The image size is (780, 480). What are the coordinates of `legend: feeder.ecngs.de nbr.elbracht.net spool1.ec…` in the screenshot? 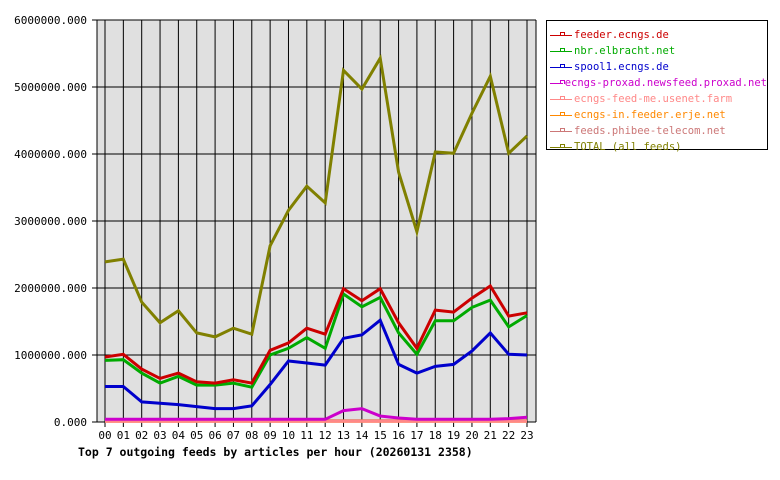 It's located at (657, 86).